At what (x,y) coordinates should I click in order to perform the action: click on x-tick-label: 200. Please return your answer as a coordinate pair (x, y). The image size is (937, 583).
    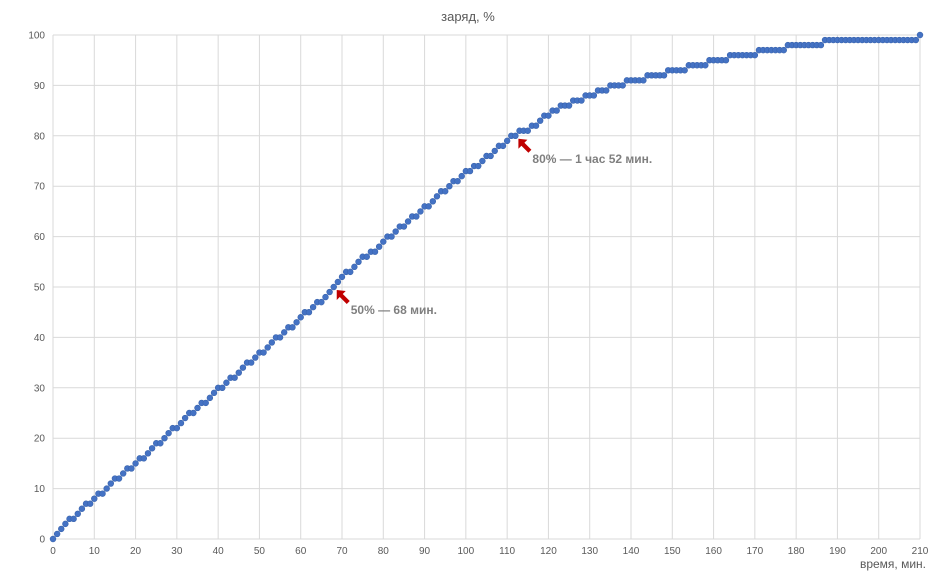
    Looking at the image, I should click on (878, 551).